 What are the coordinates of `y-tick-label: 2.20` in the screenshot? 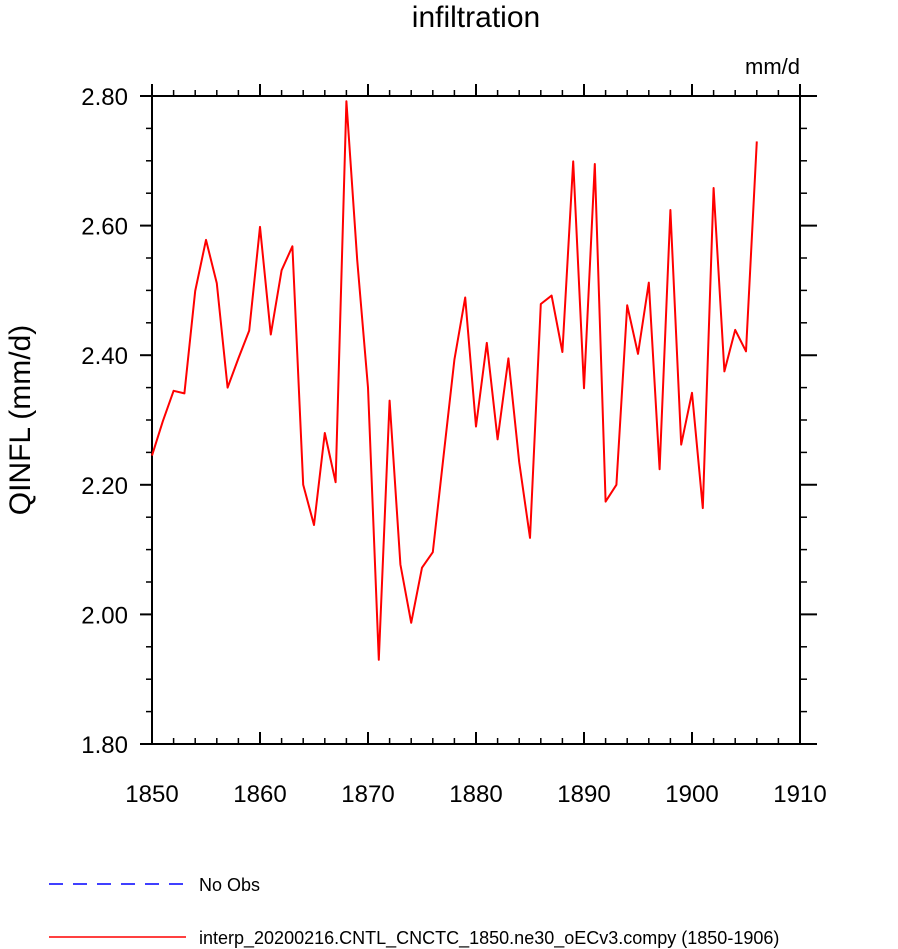 It's located at (104, 486).